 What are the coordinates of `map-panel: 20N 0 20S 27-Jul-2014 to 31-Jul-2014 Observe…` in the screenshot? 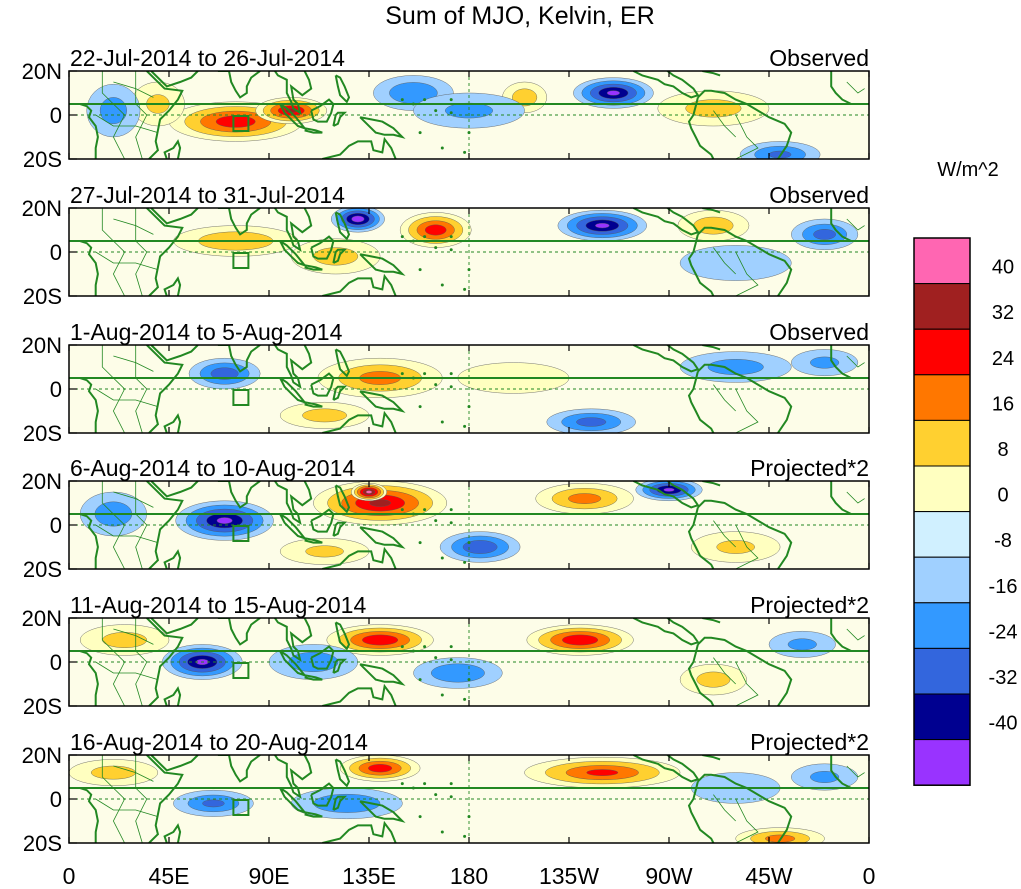 It's located at (446, 245).